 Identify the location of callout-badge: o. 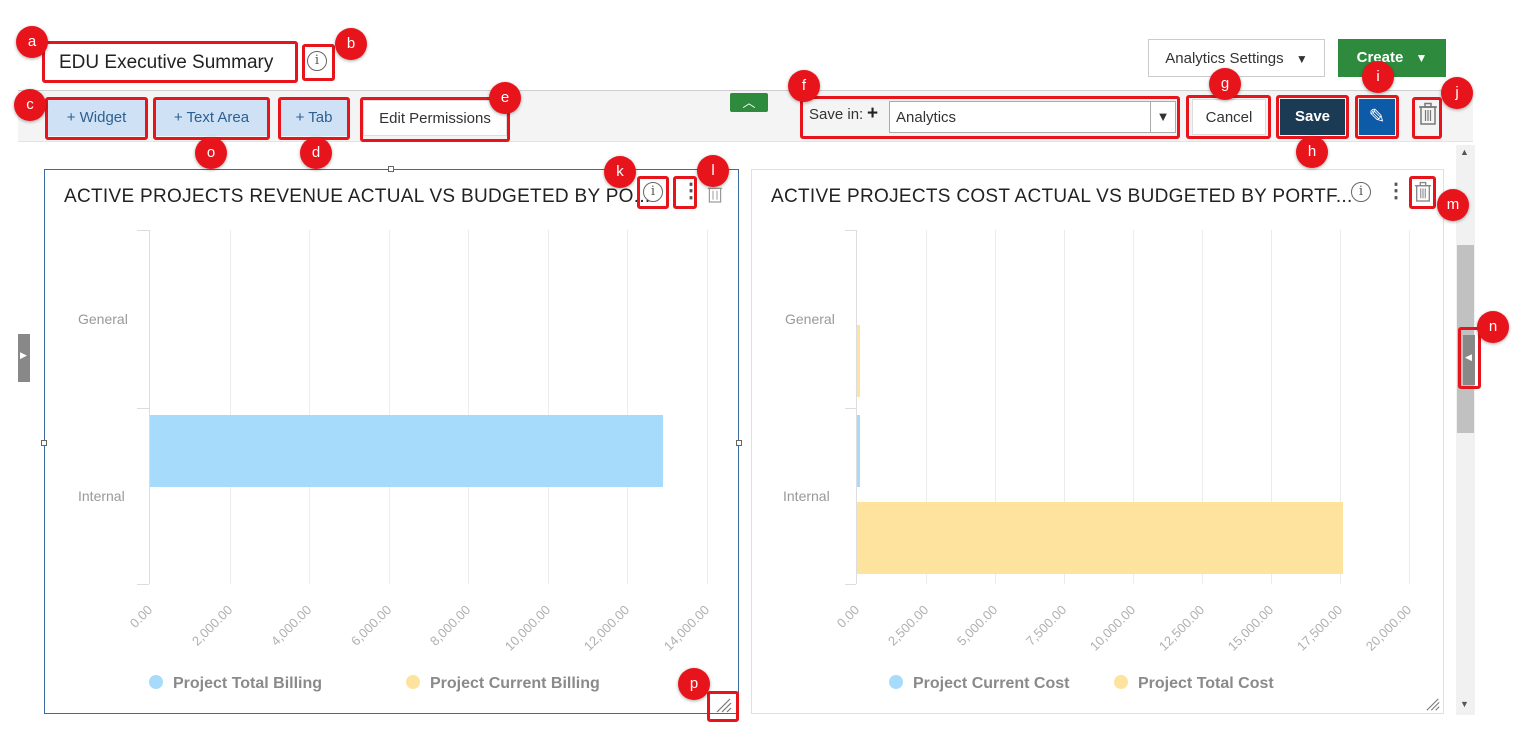
(211, 153).